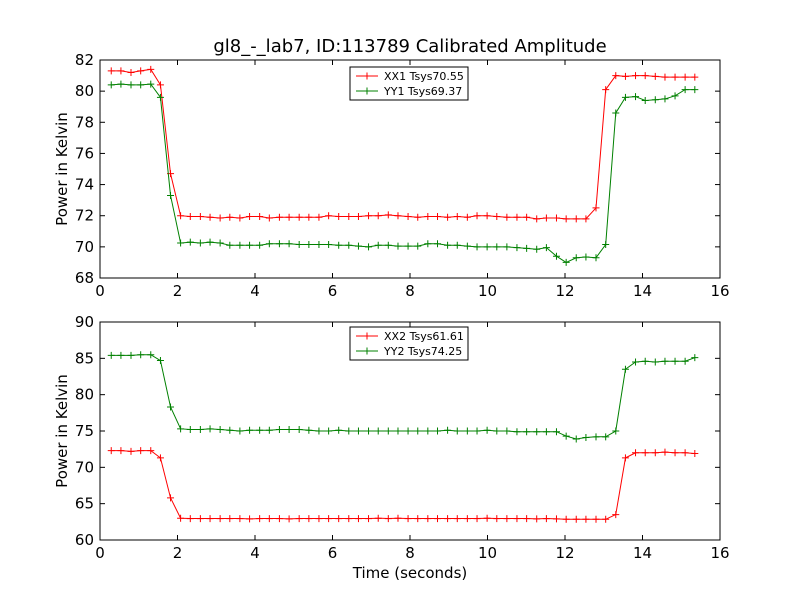 The height and width of the screenshot is (600, 800). I want to click on legend-entry: YY1 Tsys69.37, so click(422, 91).